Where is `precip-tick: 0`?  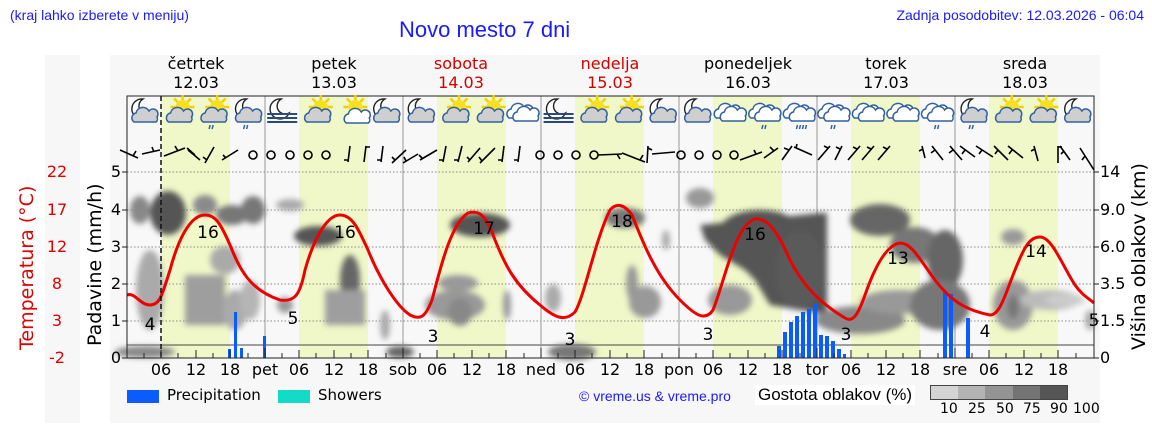
precip-tick: 0 is located at coordinates (115, 357).